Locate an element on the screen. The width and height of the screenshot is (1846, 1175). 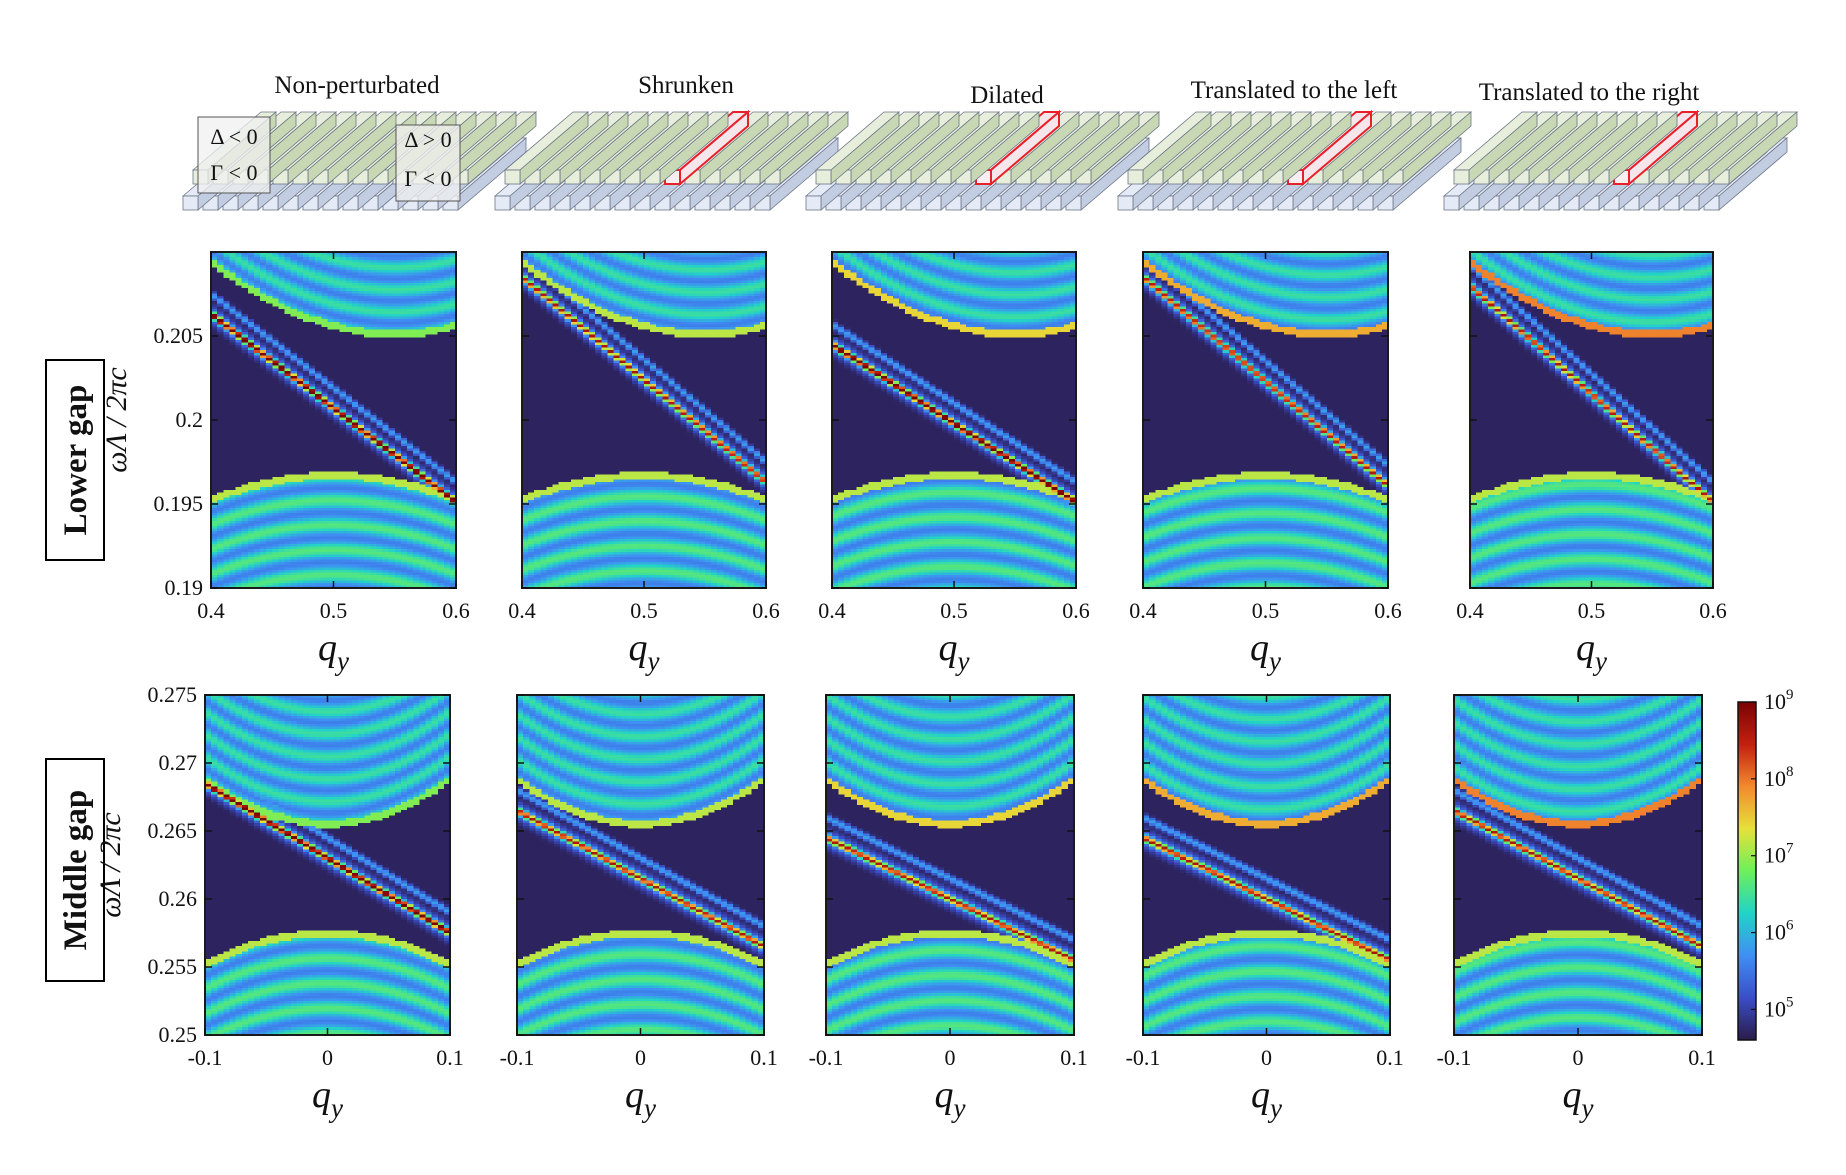
structure-title: Translated to the left is located at coordinates (1294, 90).